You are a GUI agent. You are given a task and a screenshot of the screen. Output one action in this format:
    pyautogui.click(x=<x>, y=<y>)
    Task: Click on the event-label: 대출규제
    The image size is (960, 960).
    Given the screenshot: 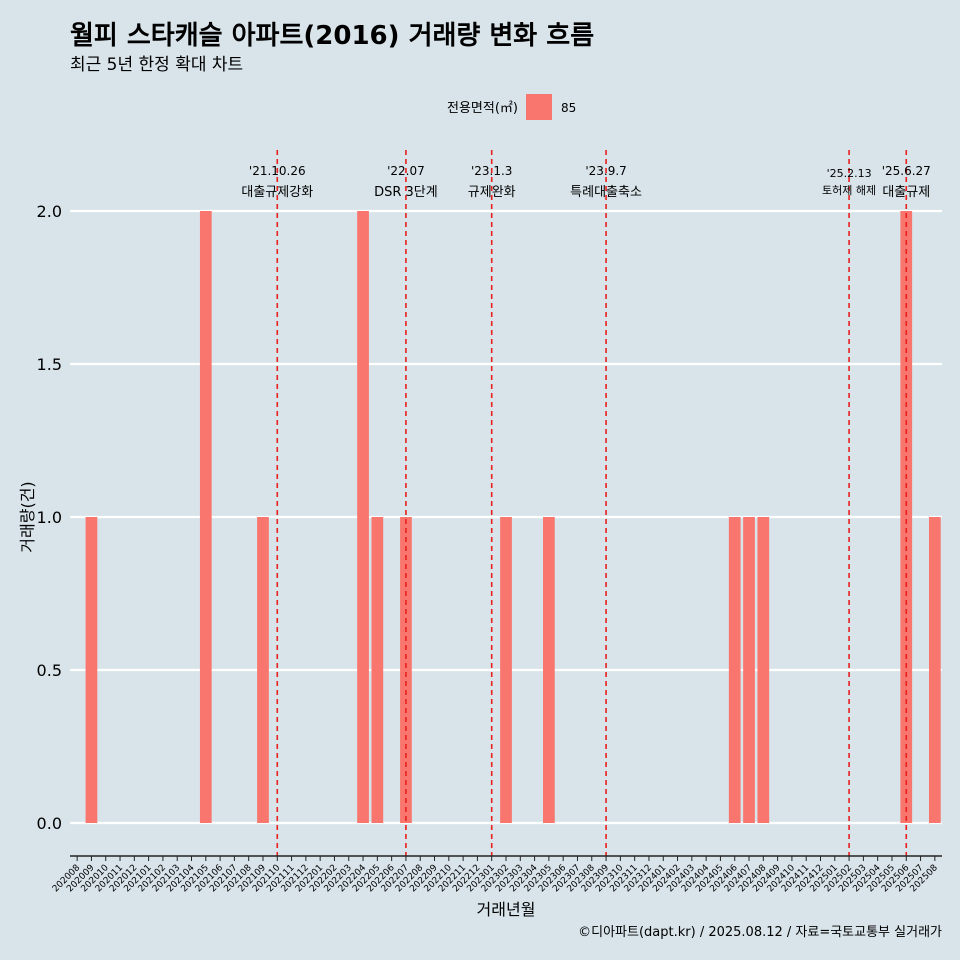 What is the action you would take?
    pyautogui.click(x=906, y=192)
    